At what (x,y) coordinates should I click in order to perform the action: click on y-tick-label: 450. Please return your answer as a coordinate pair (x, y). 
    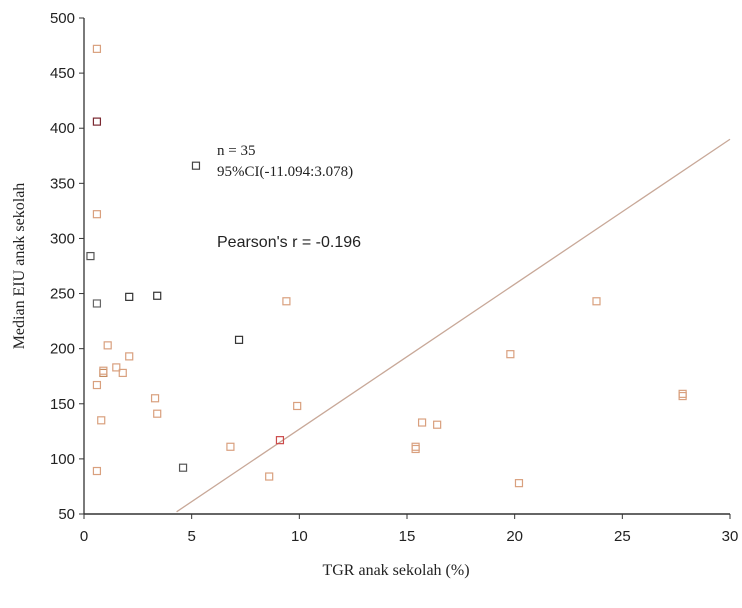
    Looking at the image, I should click on (62, 73).